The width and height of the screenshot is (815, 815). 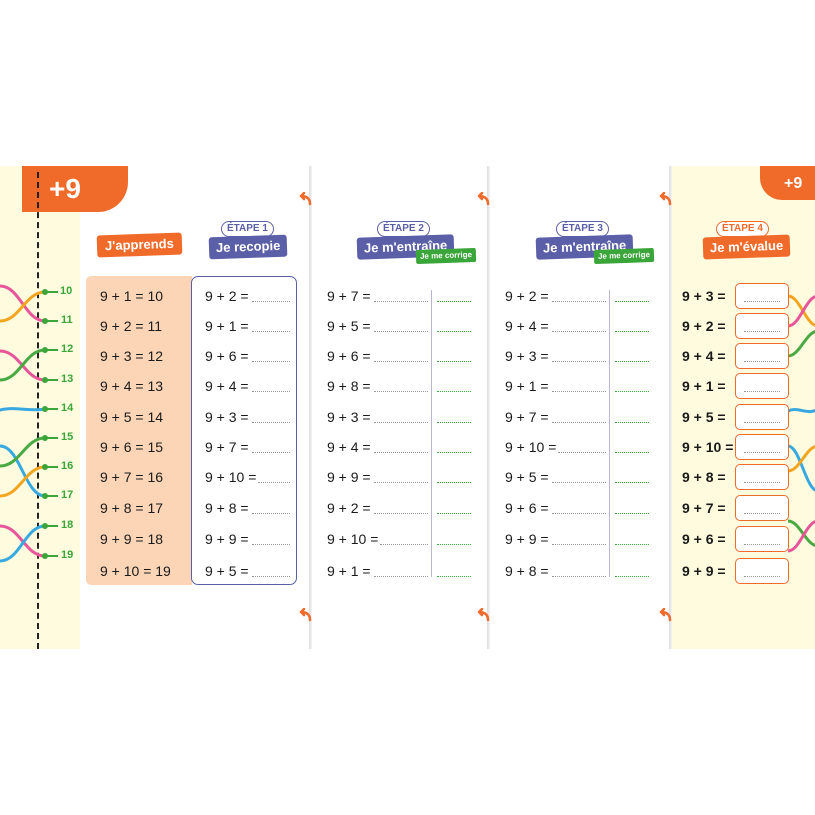 I want to click on learn-fact: 9 + 8 = 17, so click(x=132, y=508).